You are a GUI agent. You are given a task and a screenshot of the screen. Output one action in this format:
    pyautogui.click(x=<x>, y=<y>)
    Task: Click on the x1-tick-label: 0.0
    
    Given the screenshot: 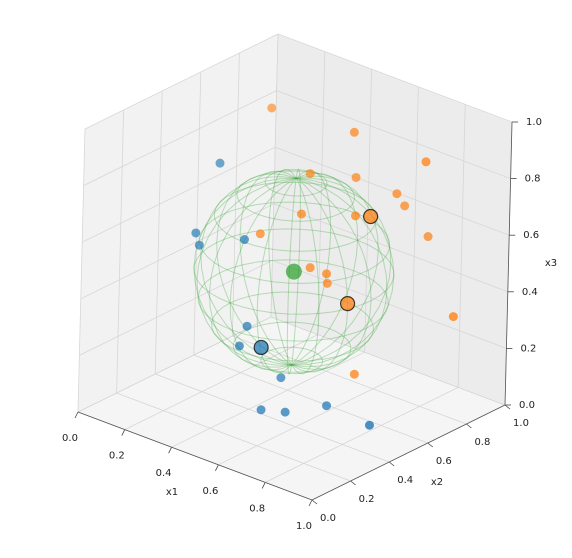 What is the action you would take?
    pyautogui.click(x=70, y=438)
    